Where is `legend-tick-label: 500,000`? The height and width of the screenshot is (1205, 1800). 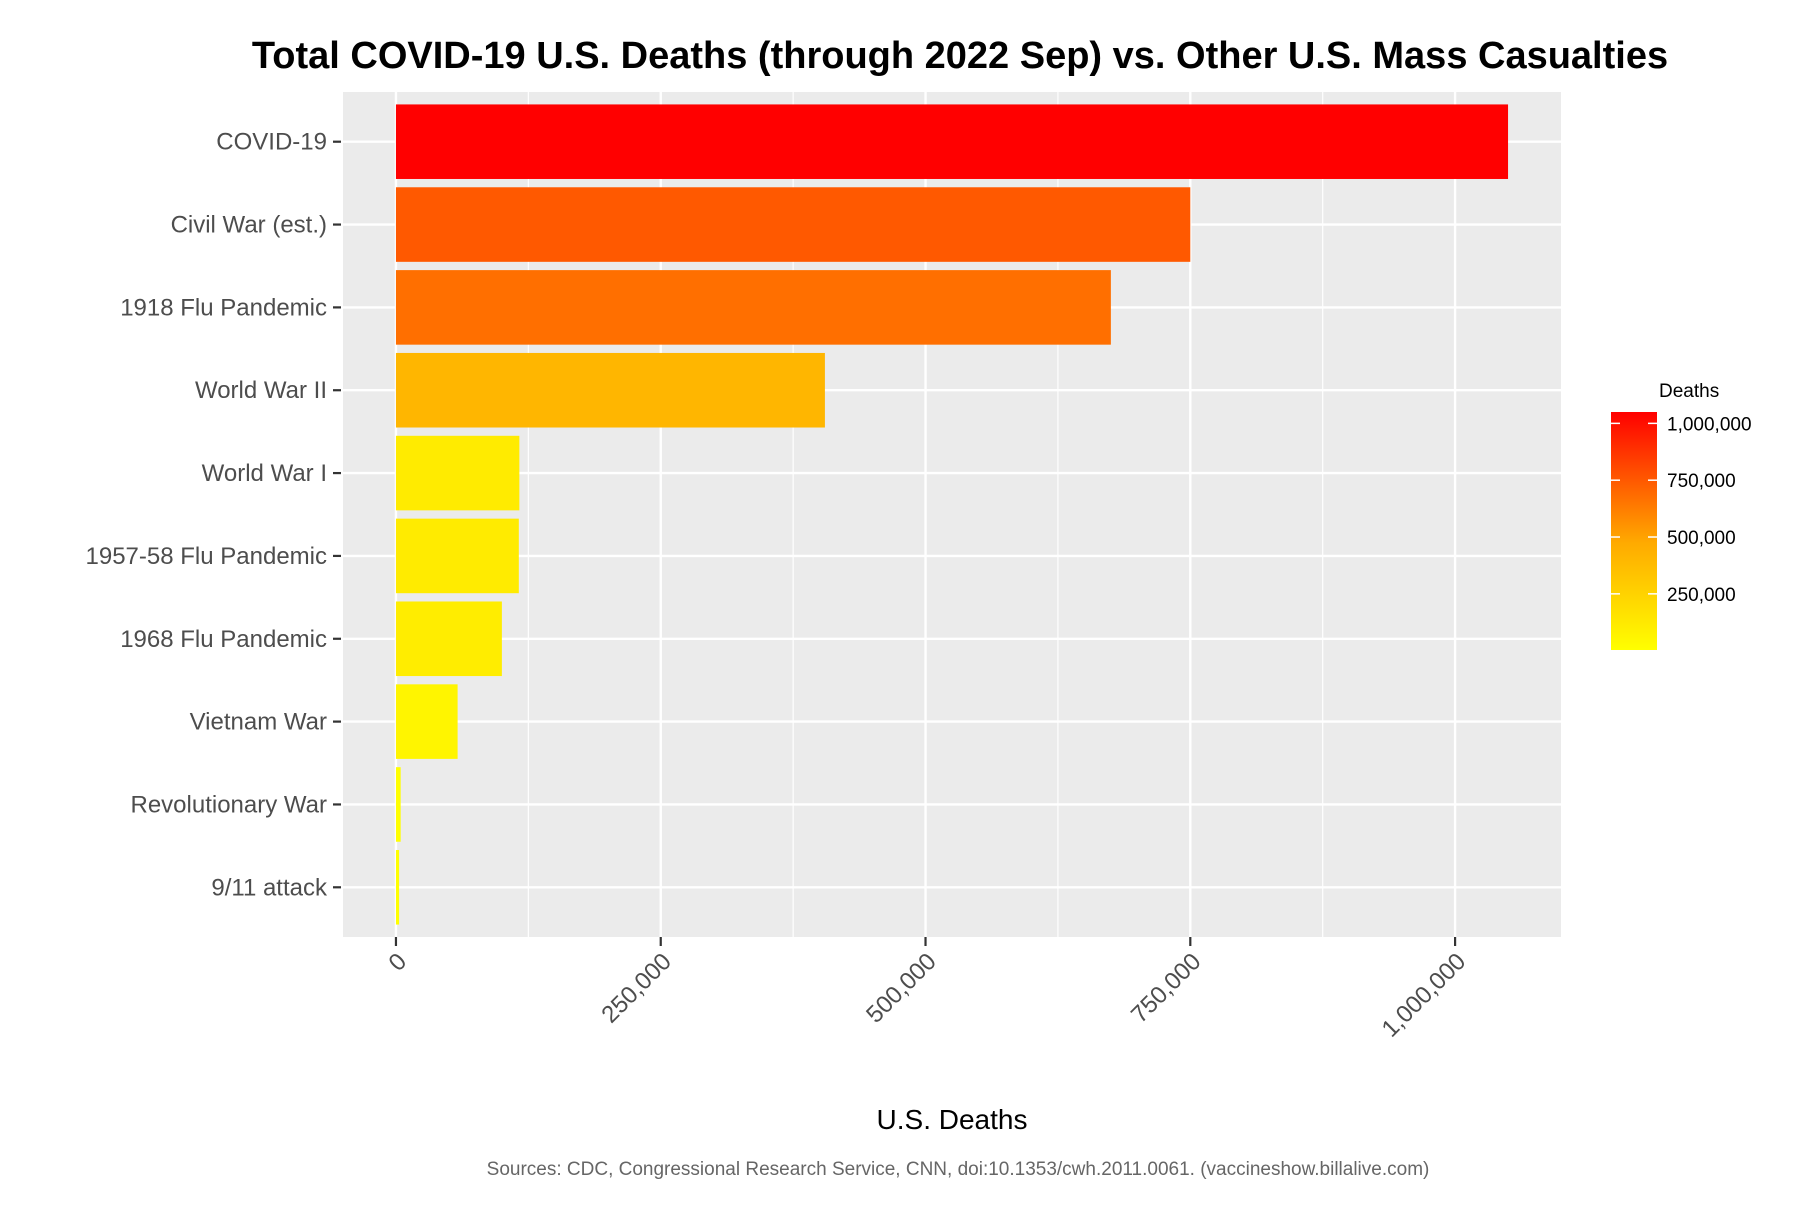 legend-tick-label: 500,000 is located at coordinates (1701, 538).